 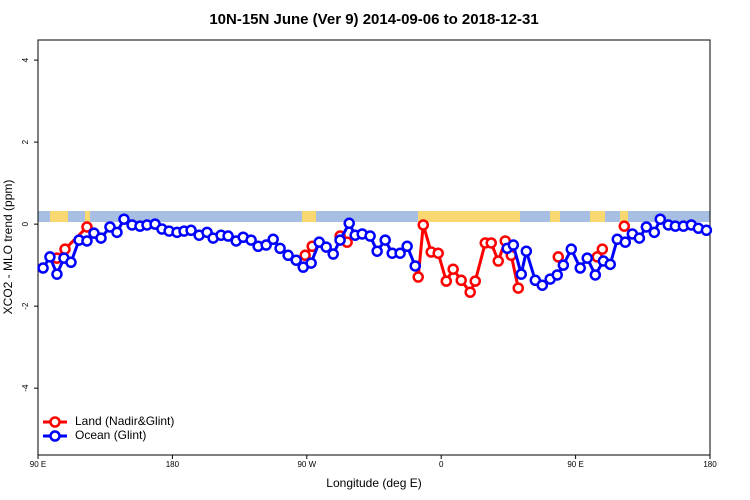 I want to click on y-axis-label: XCO2 - MLO trend (ppm), so click(x=8, y=247).